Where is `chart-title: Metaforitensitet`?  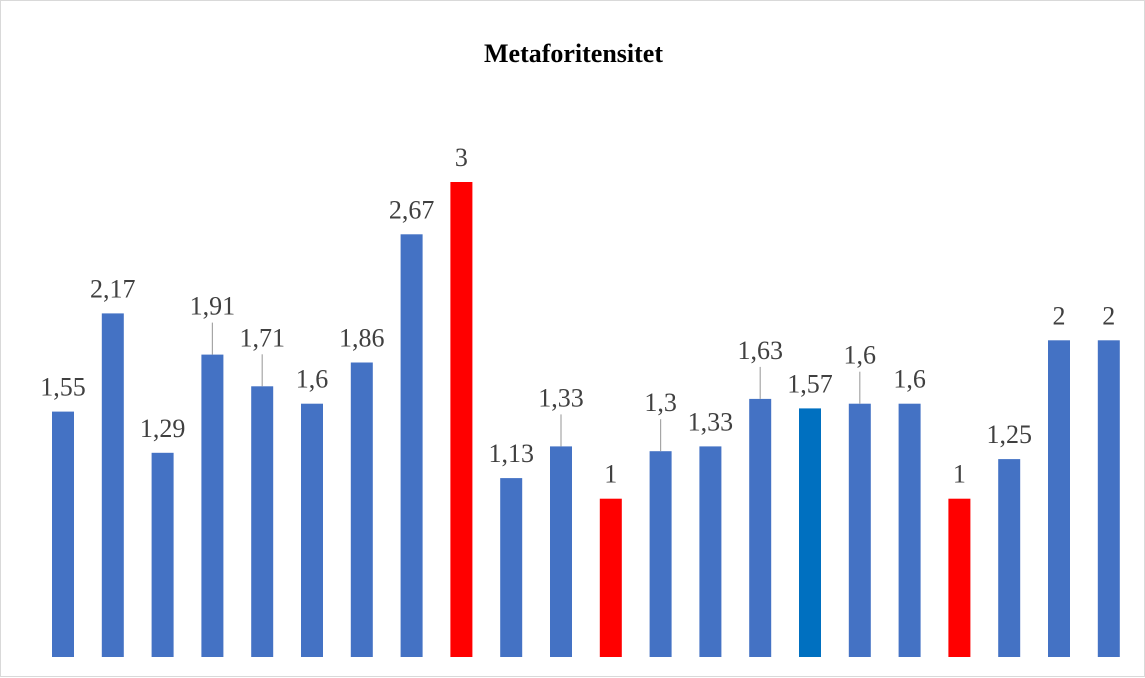
chart-title: Metaforitensitet is located at coordinates (573, 53).